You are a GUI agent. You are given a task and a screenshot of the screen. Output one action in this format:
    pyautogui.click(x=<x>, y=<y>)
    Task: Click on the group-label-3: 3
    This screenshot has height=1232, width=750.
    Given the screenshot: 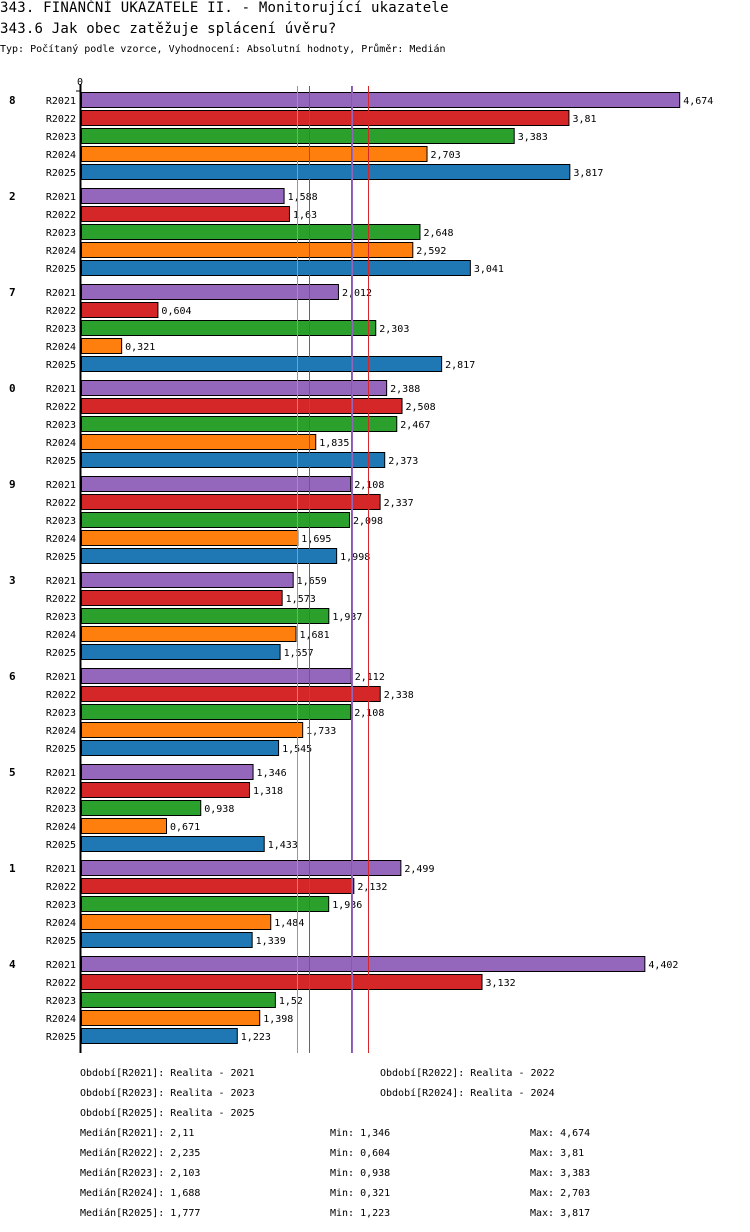 What is the action you would take?
    pyautogui.click(x=12, y=580)
    